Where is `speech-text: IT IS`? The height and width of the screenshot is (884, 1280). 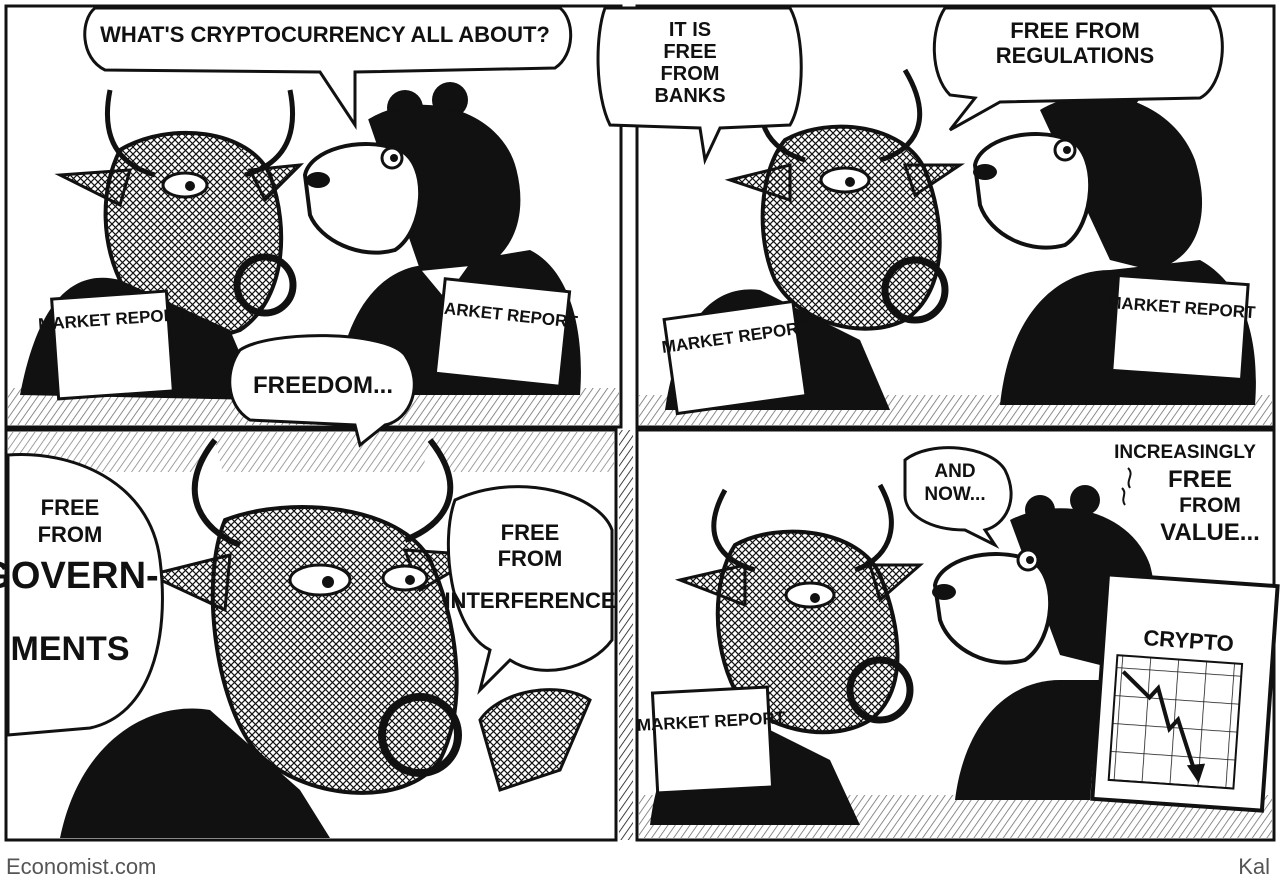 speech-text: IT IS is located at coordinates (690, 30).